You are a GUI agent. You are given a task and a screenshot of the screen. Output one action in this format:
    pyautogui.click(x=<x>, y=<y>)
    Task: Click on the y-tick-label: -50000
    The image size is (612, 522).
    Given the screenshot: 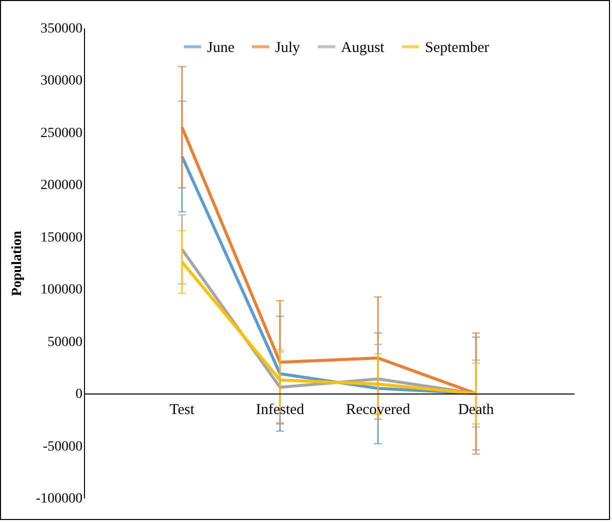 What is the action you would take?
    pyautogui.click(x=62, y=446)
    